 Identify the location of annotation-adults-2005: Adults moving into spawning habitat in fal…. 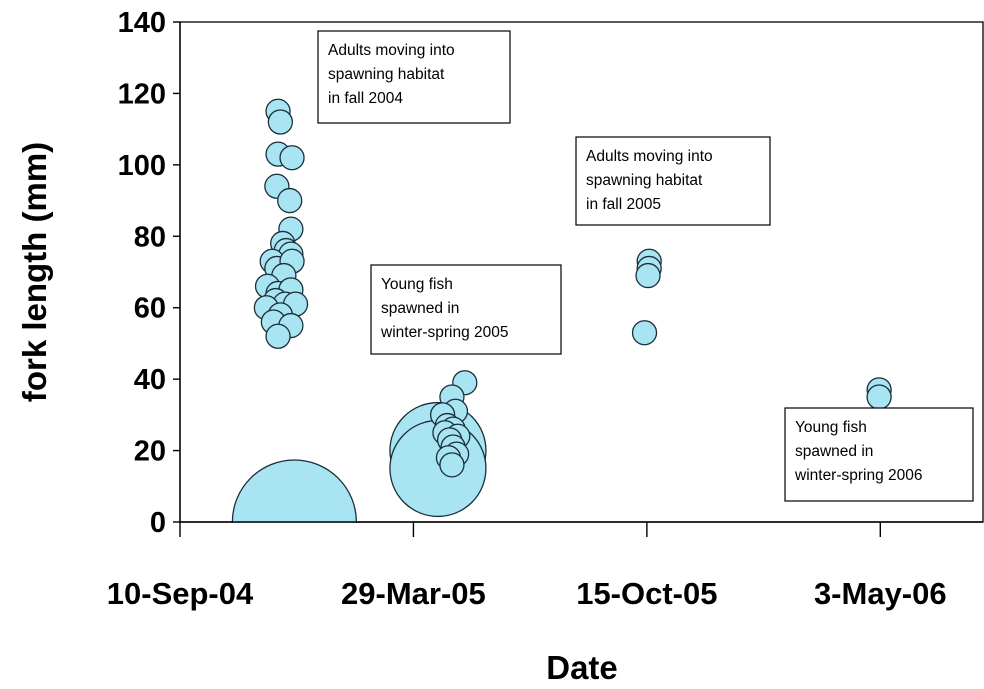
(673, 181).